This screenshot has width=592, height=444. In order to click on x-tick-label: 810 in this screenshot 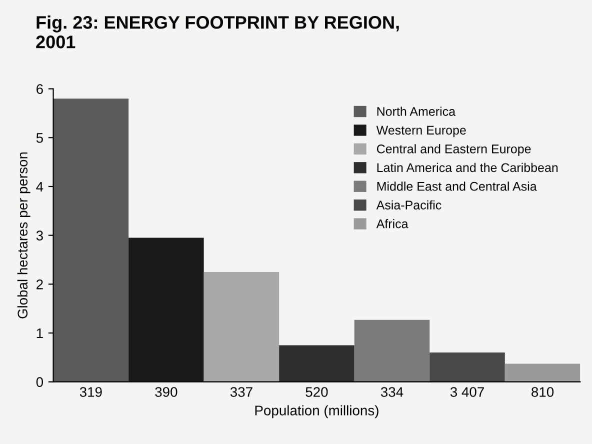, I will do `click(543, 392)`.